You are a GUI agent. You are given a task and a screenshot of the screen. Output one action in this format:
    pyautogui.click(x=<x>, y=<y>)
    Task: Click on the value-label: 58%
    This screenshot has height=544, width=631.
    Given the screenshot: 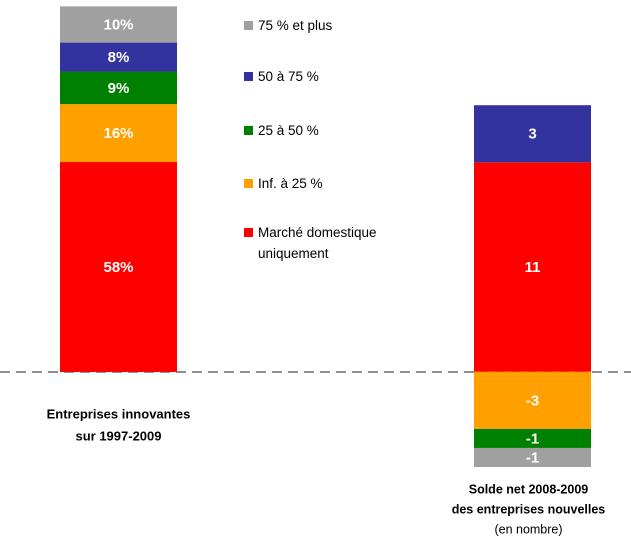 What is the action you would take?
    pyautogui.click(x=118, y=267)
    